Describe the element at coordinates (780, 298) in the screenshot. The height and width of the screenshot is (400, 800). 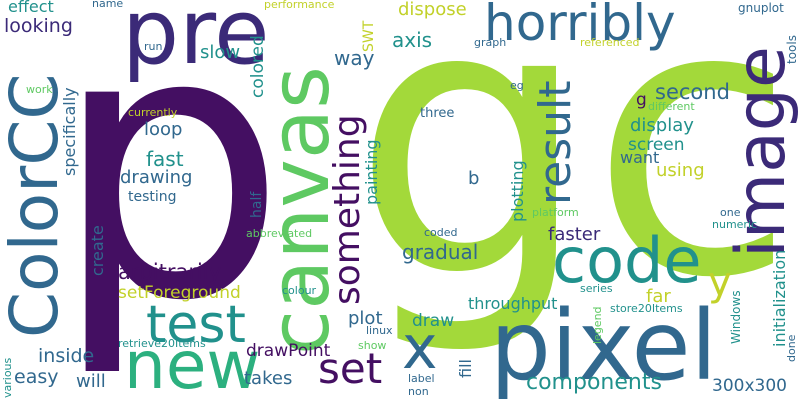
I see `word-initialization: initialization` at that location.